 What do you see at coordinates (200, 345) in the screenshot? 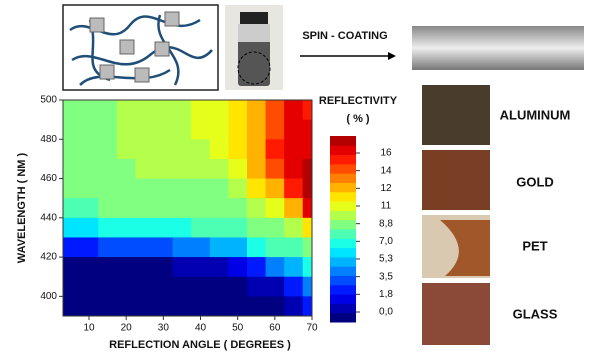
I see `x-axis-label: REFLECTION ANGLE ( DEGREES )` at bounding box center [200, 345].